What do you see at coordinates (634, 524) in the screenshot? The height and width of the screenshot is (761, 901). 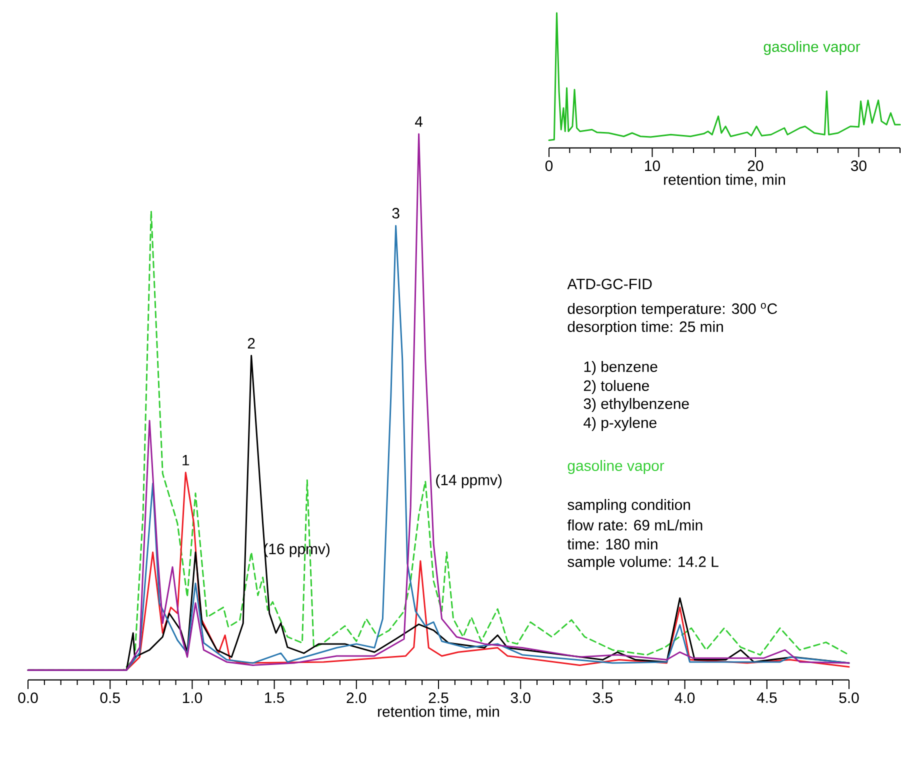 I see `annotation: flow rate: 69 mL/min` at bounding box center [634, 524].